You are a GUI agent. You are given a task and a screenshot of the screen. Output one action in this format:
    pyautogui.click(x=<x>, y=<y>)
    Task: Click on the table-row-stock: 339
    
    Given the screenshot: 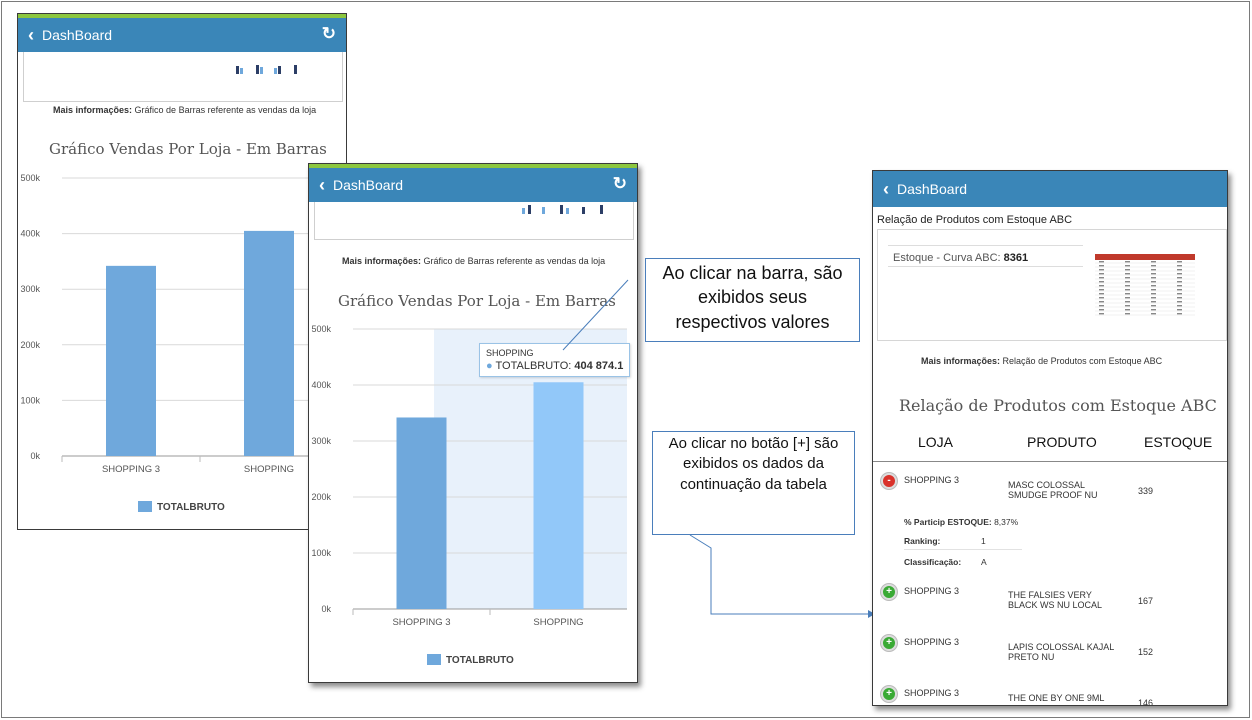 What is the action you would take?
    pyautogui.click(x=1146, y=491)
    